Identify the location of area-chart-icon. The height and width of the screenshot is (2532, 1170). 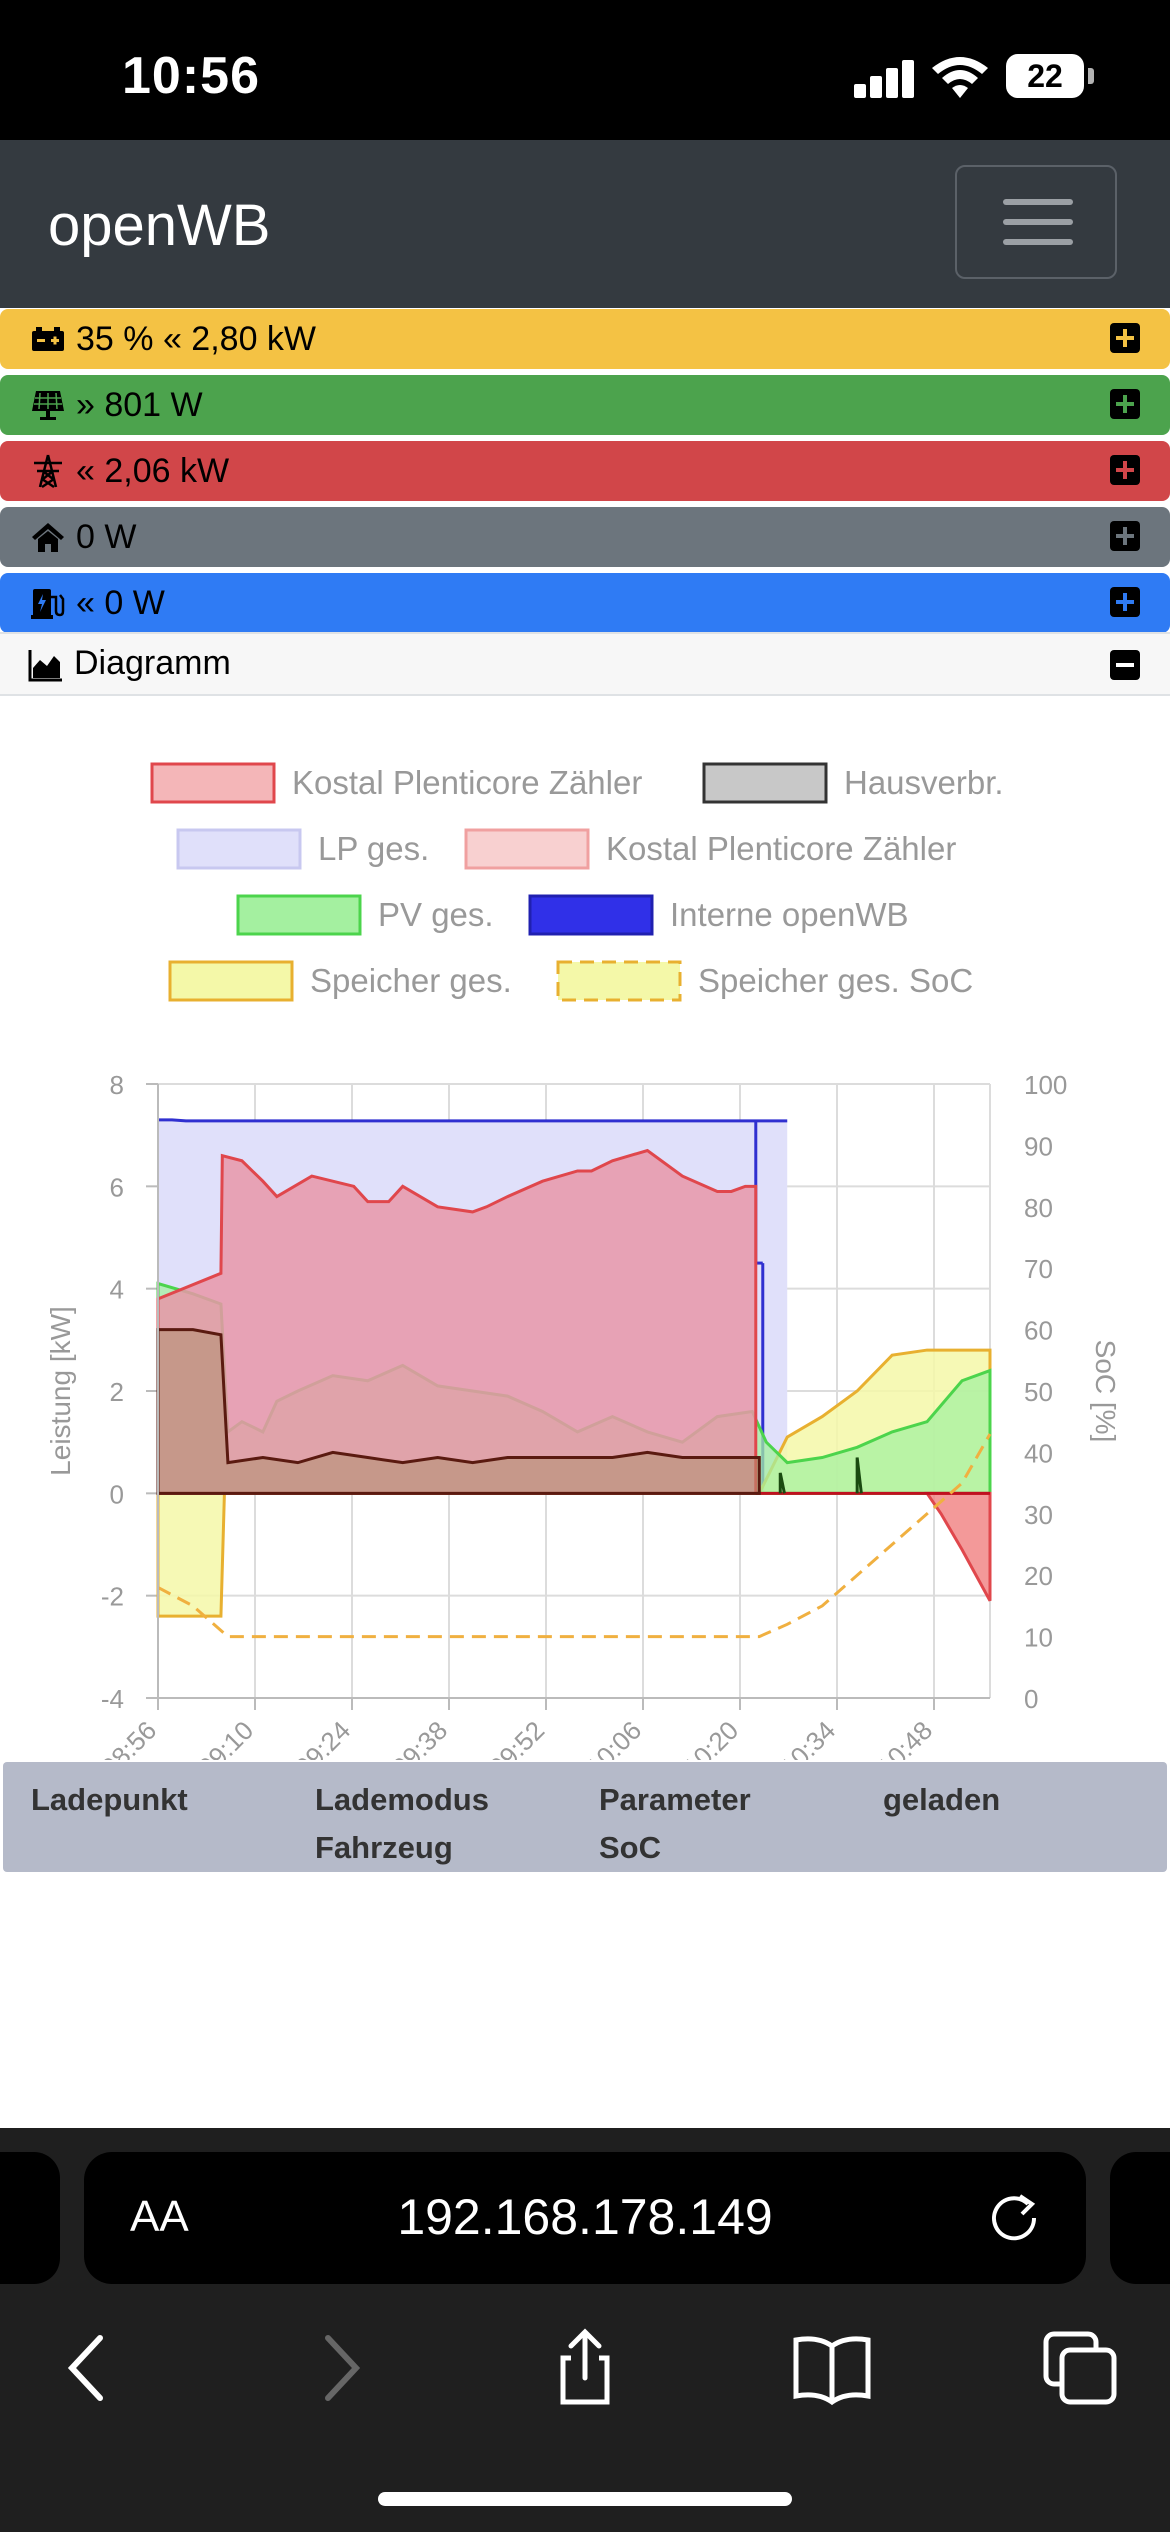
(45, 666).